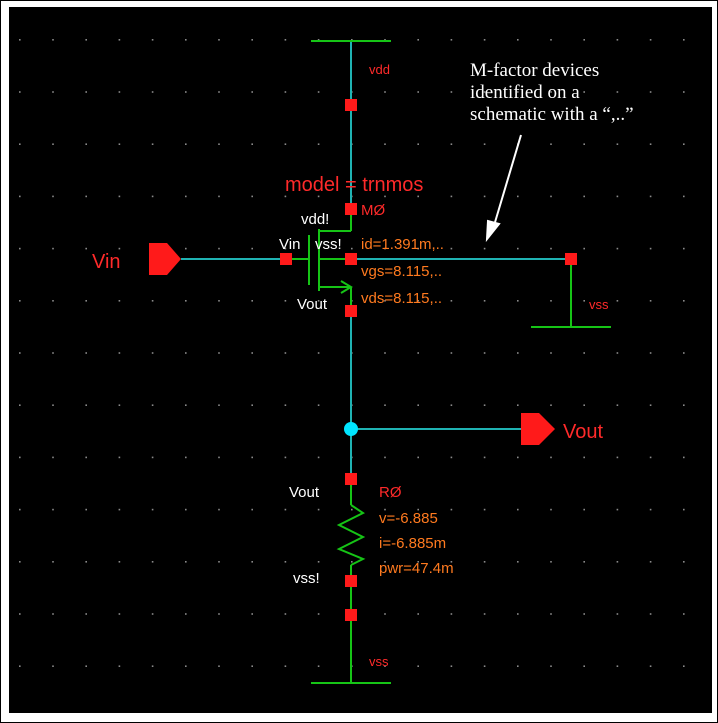 The height and width of the screenshot is (723, 718). What do you see at coordinates (351, 615) in the screenshot?
I see `pin-vss-bottom` at bounding box center [351, 615].